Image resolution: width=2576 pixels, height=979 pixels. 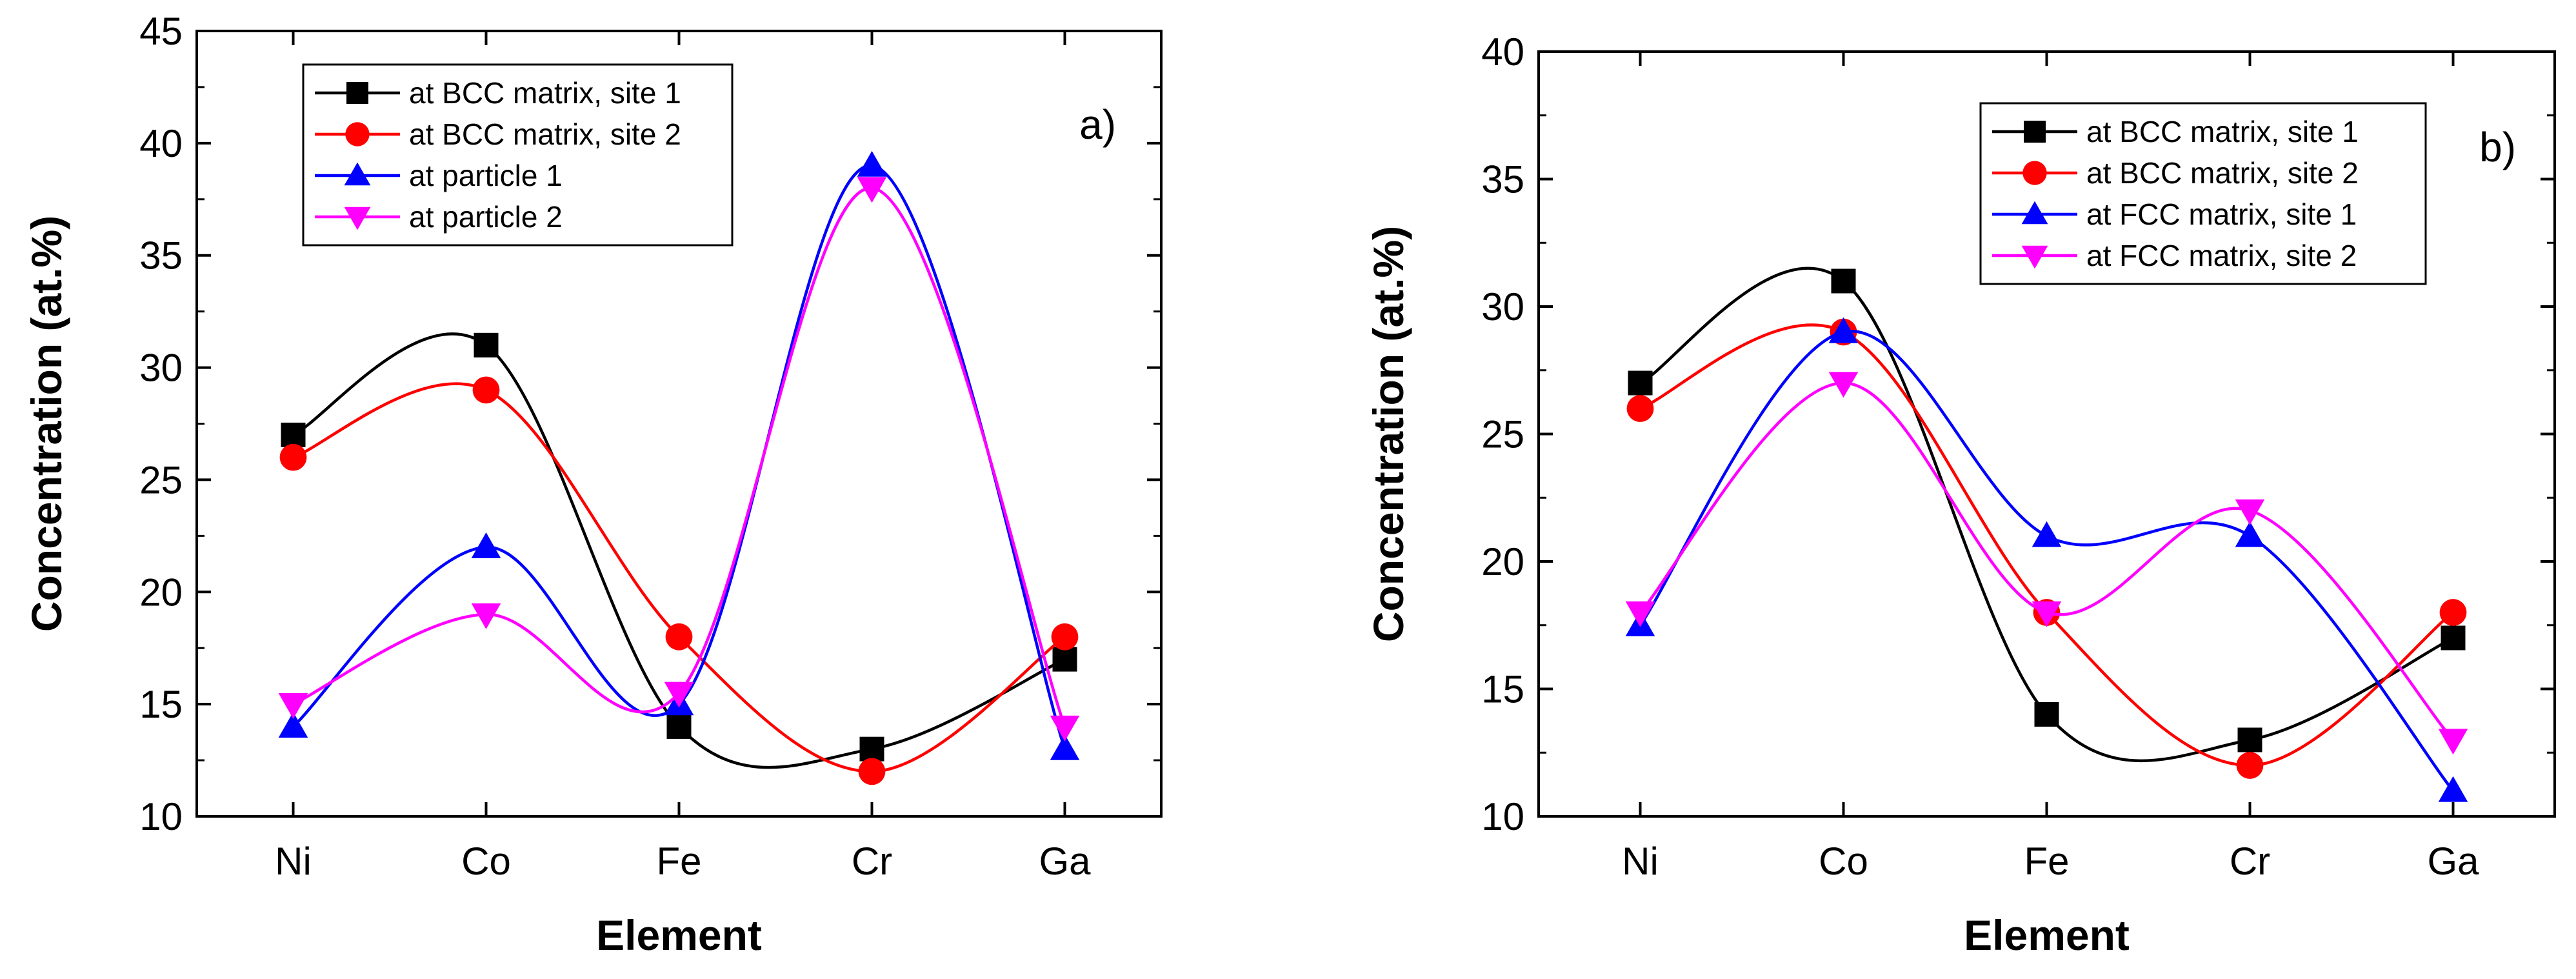 What do you see at coordinates (1097, 124) in the screenshot?
I see `panel-label: a)` at bounding box center [1097, 124].